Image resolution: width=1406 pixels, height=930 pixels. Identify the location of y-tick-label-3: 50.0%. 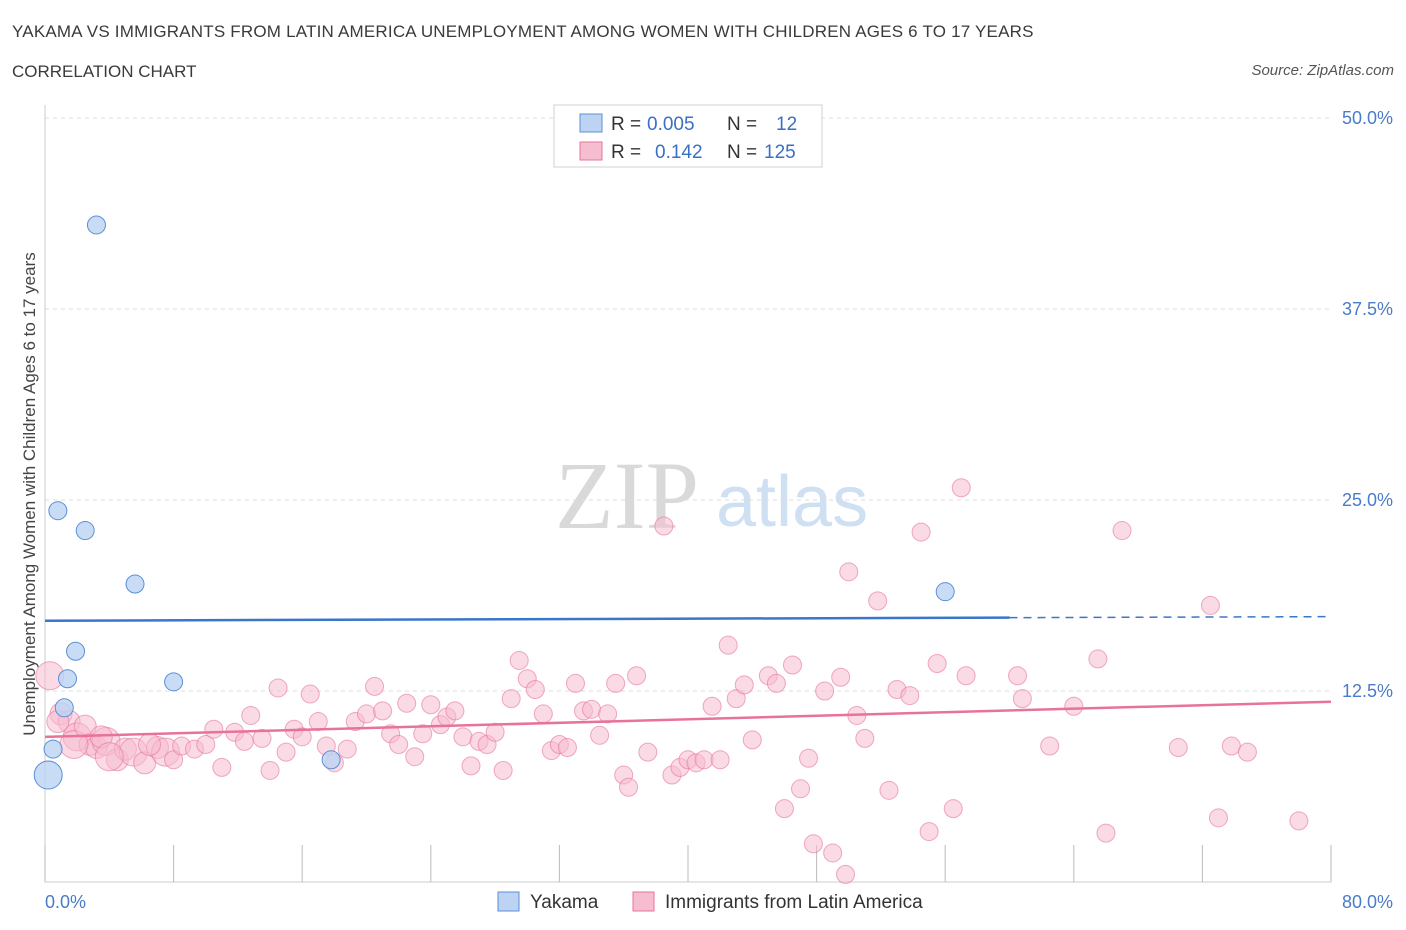
(1367, 118).